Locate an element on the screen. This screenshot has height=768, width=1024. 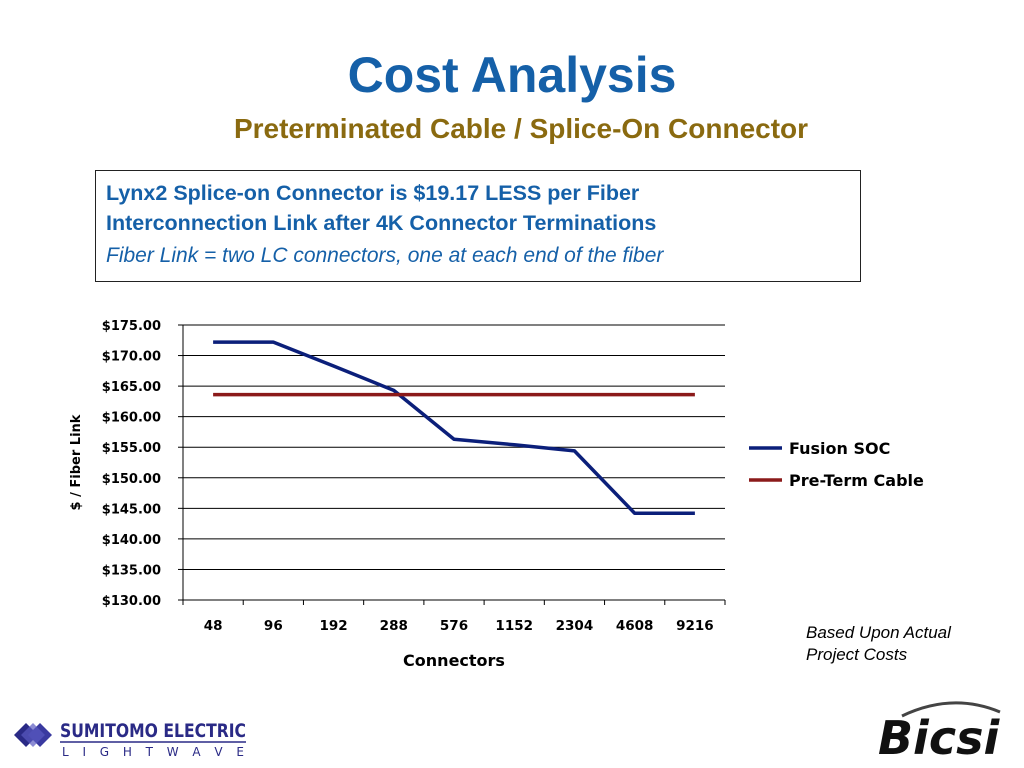
y-tick-label: $175.00 is located at coordinates (131, 326).